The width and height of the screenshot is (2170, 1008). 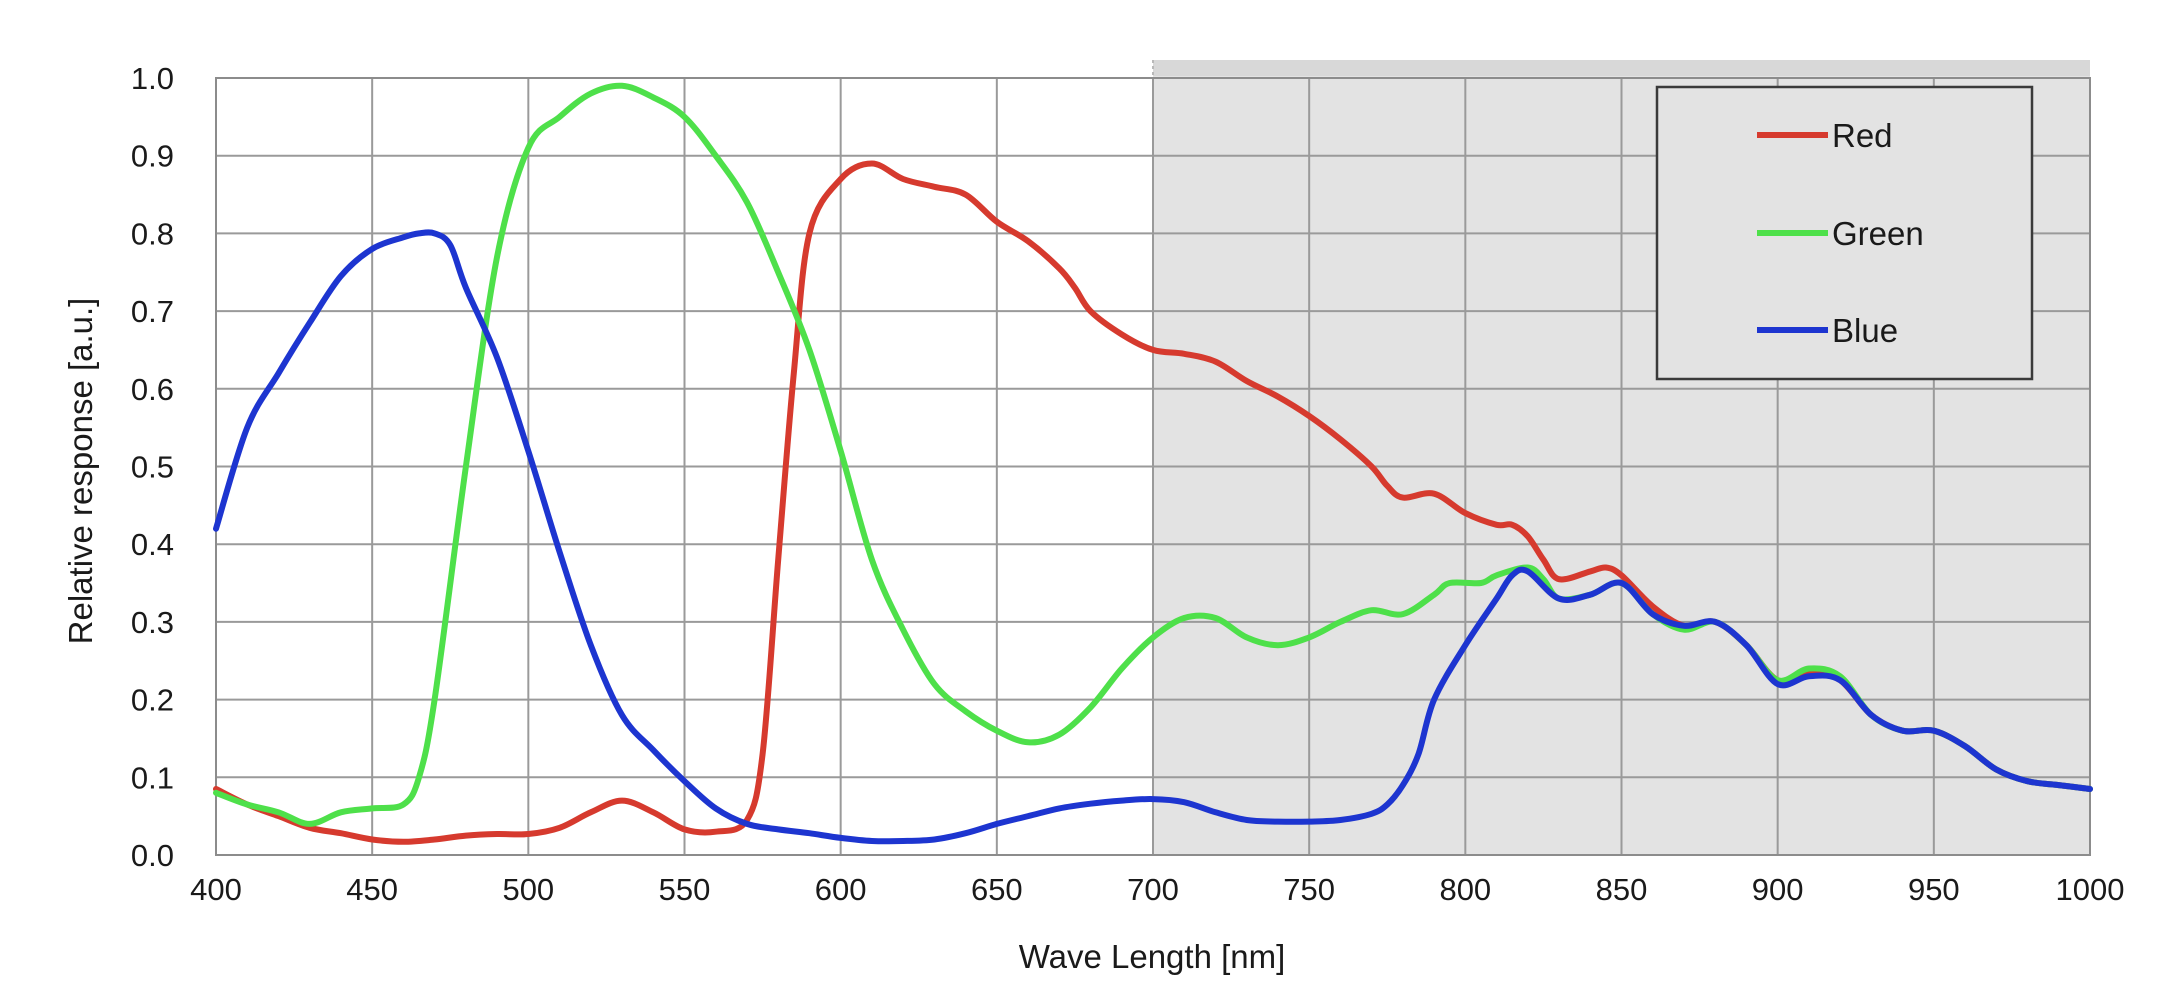 I want to click on x-tick-label: 500, so click(x=528, y=889).